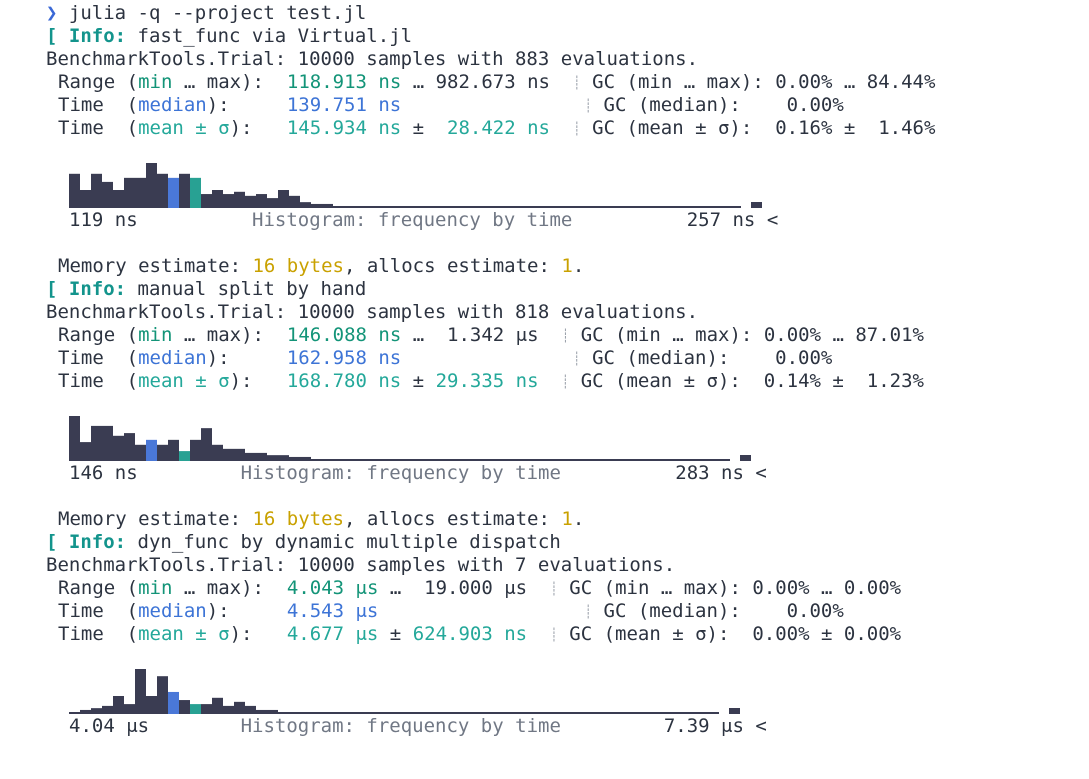 This screenshot has height=779, width=1089. I want to click on median-value: 4.543 μs, so click(332, 611).